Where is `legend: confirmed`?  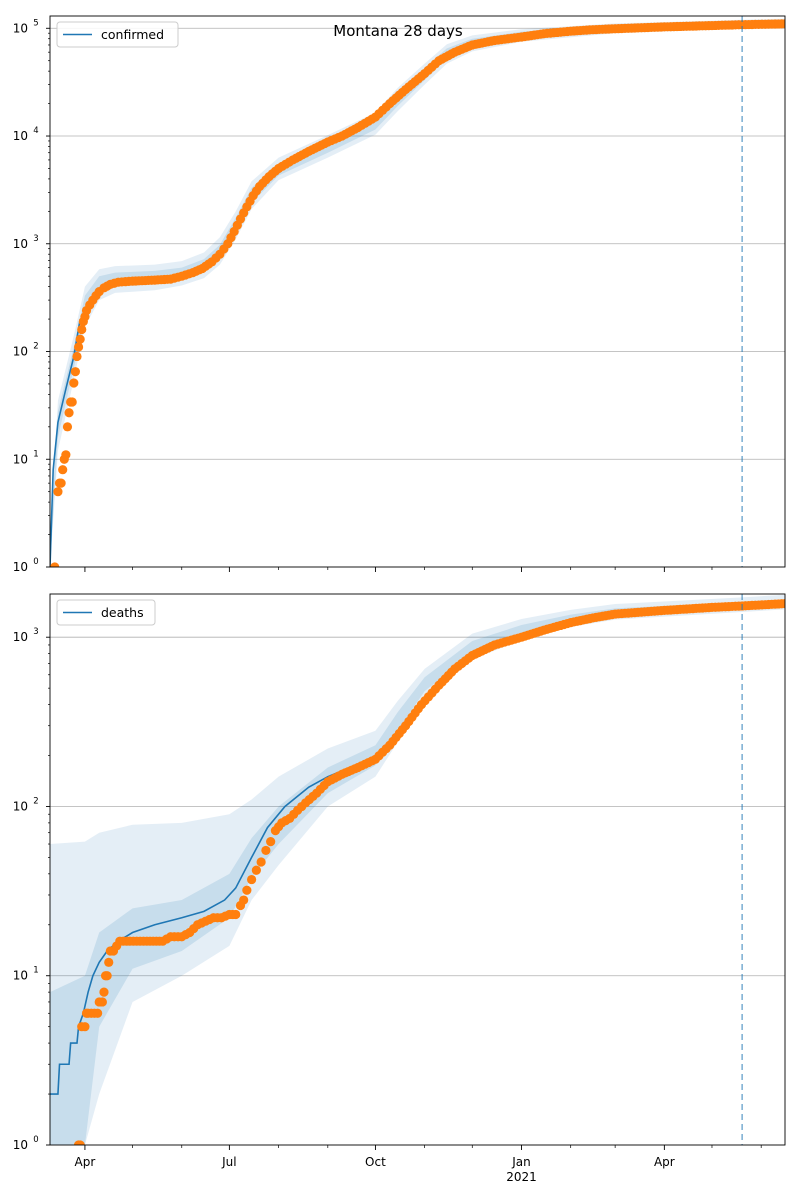 legend: confirmed is located at coordinates (117, 34).